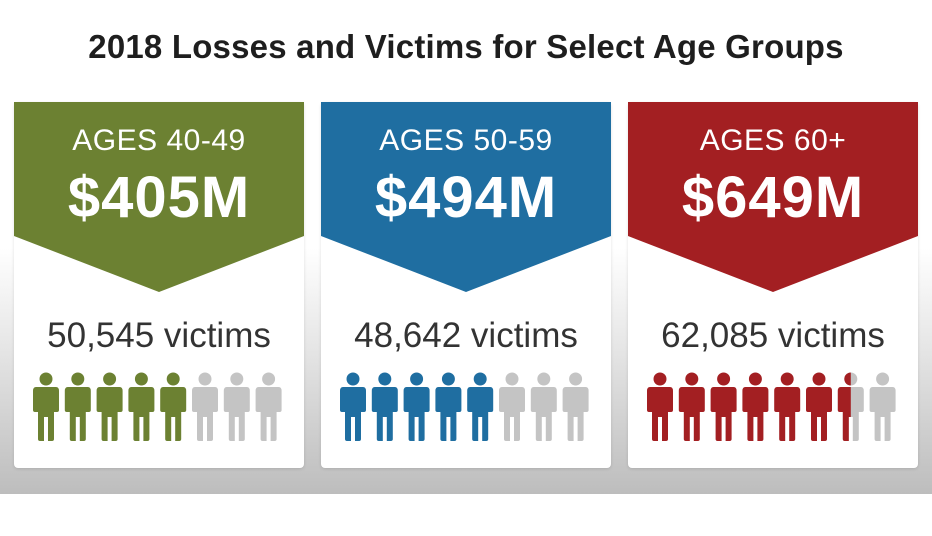 The width and height of the screenshot is (932, 536). Describe the element at coordinates (159, 140) in the screenshot. I see `age-label: AGES 40-49` at that location.